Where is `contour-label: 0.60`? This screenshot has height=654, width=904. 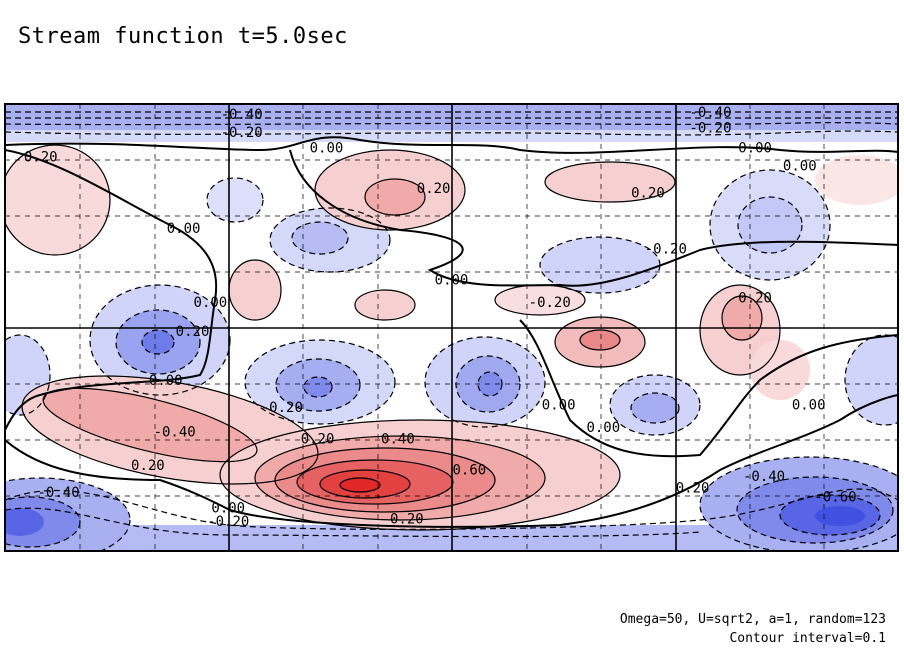 contour-label: 0.60 is located at coordinates (470, 471).